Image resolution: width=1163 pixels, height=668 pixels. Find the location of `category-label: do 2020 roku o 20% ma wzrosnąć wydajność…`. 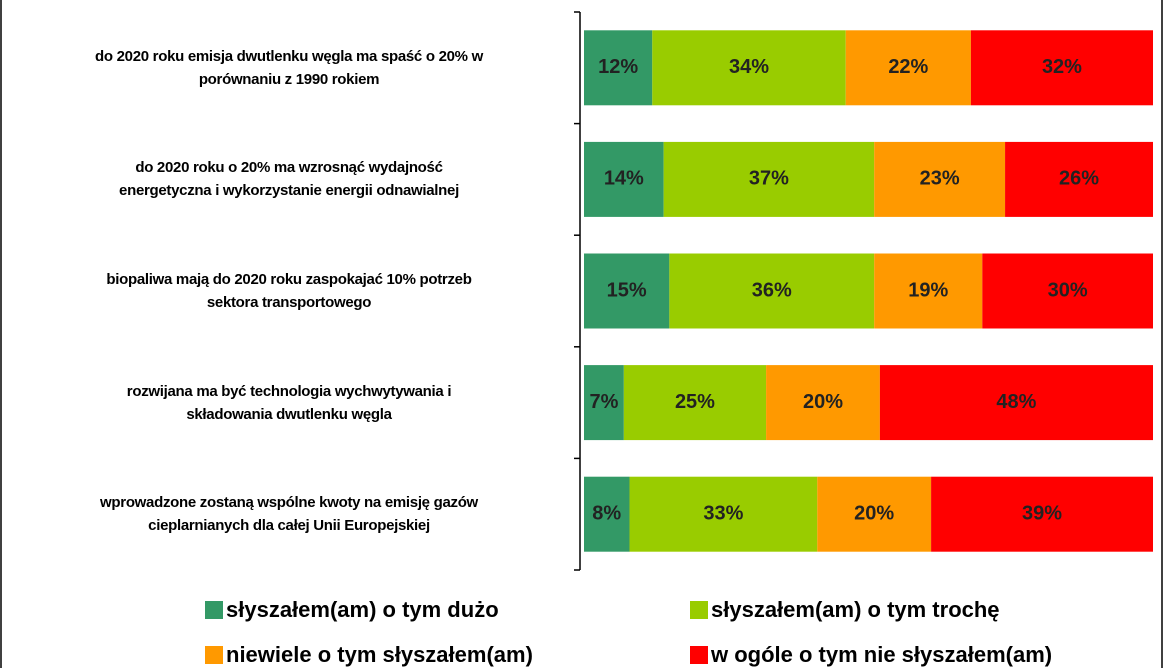

category-label: do 2020 roku o 20% ma wzrosnąć wydajność… is located at coordinates (289, 179).